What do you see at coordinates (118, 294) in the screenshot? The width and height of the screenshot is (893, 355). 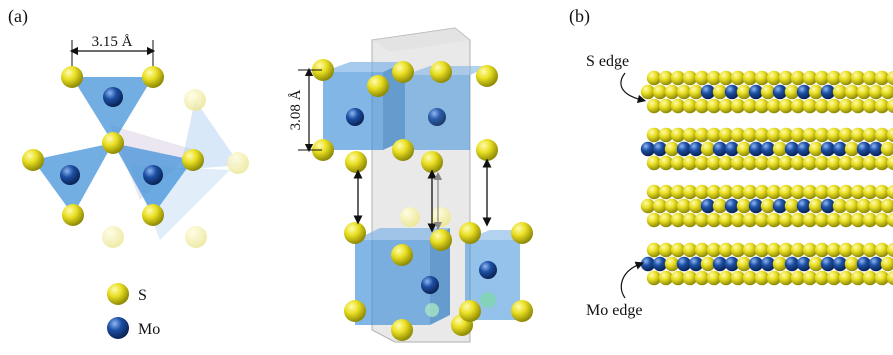 I see `legend-sulfur-swatch` at bounding box center [118, 294].